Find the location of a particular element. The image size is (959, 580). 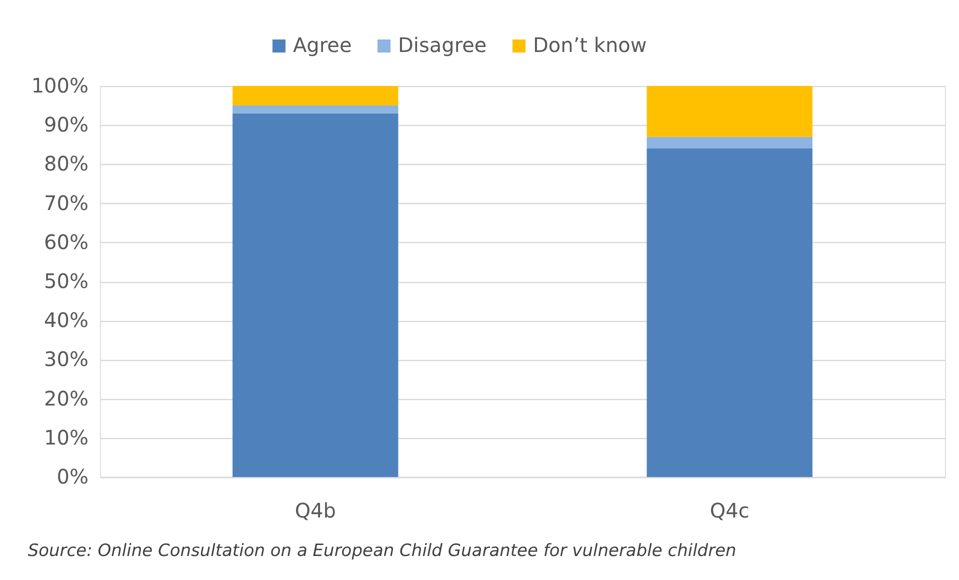

y-tick-label: 80% is located at coordinates (66, 164).